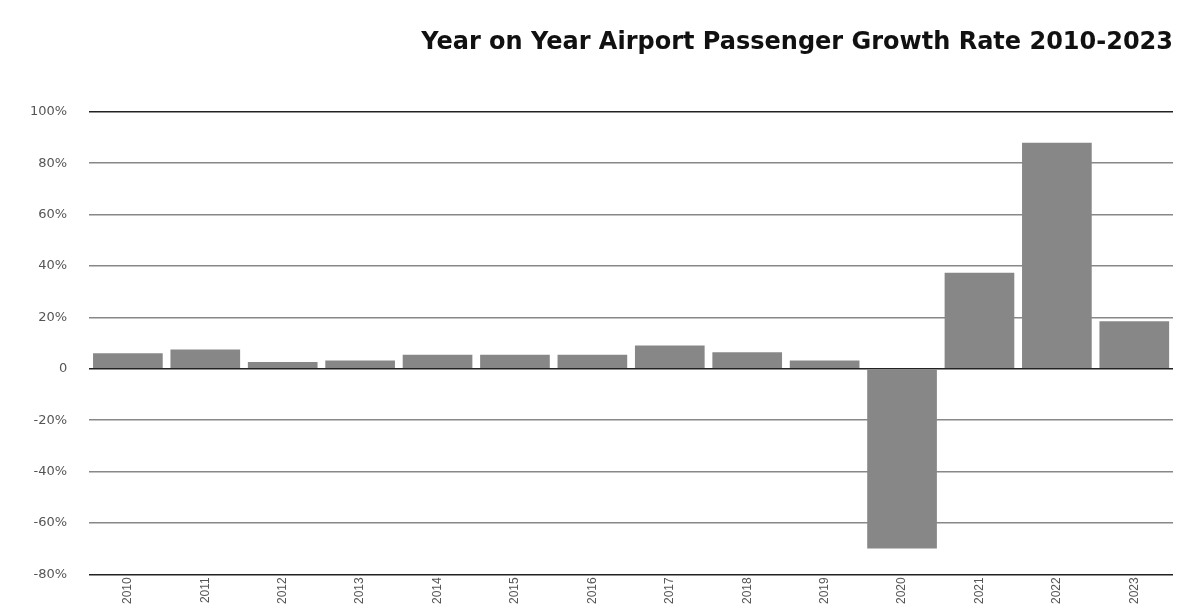 The height and width of the screenshot is (615, 1183). What do you see at coordinates (204, 590) in the screenshot?
I see `x-tick-label: 2011` at bounding box center [204, 590].